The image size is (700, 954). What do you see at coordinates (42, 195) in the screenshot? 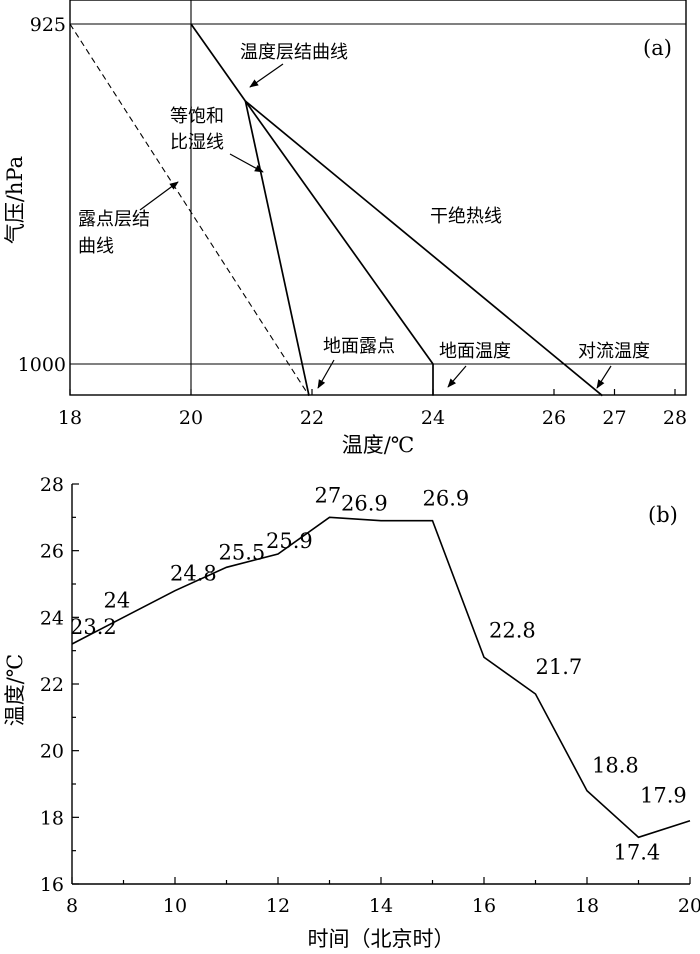
I see `chart-a-y-ticks: 925 1000` at bounding box center [42, 195].